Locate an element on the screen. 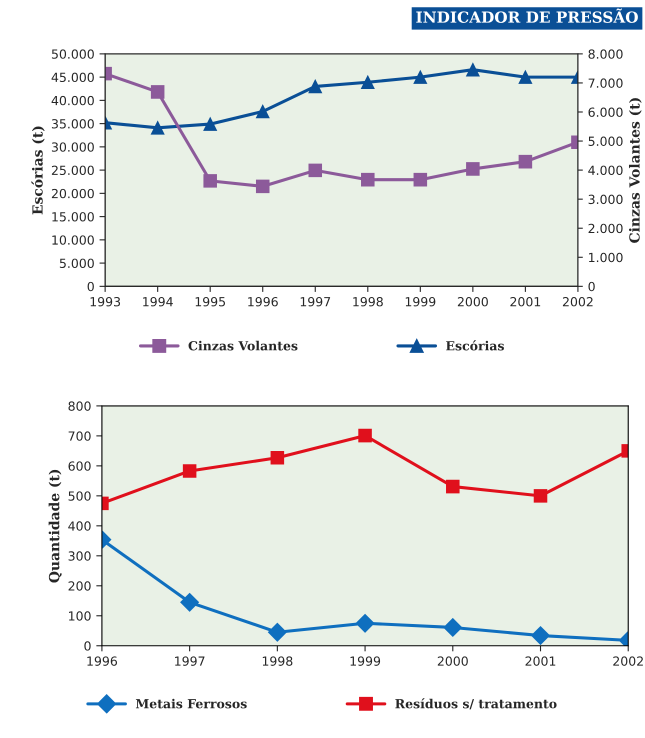 This screenshot has height=738, width=645. y-tick-label: 400 is located at coordinates (79, 526).